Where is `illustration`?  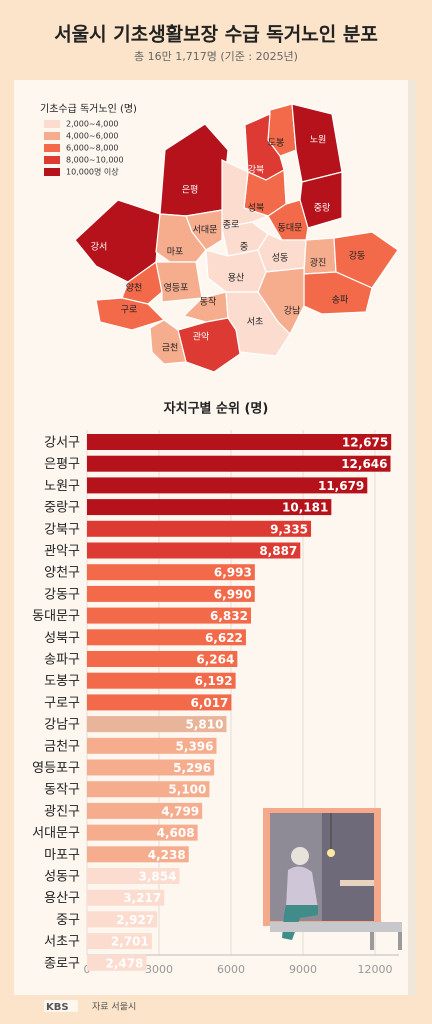
illustration is located at coordinates (332, 879).